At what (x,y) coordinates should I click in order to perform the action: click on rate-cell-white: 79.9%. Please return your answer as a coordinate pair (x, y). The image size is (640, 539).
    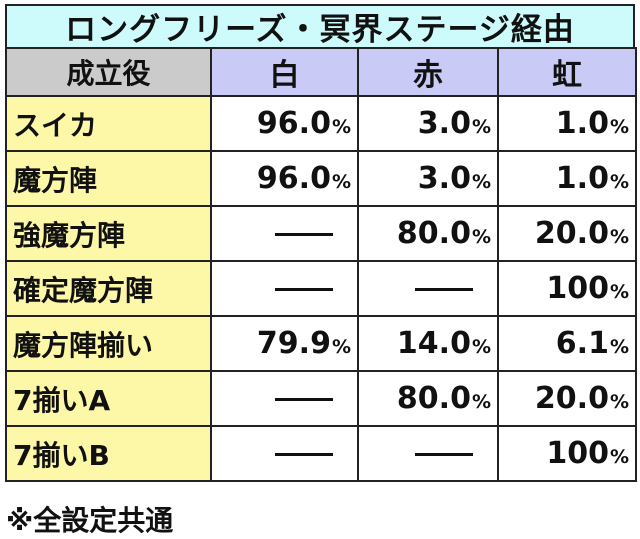
    Looking at the image, I should click on (284, 343).